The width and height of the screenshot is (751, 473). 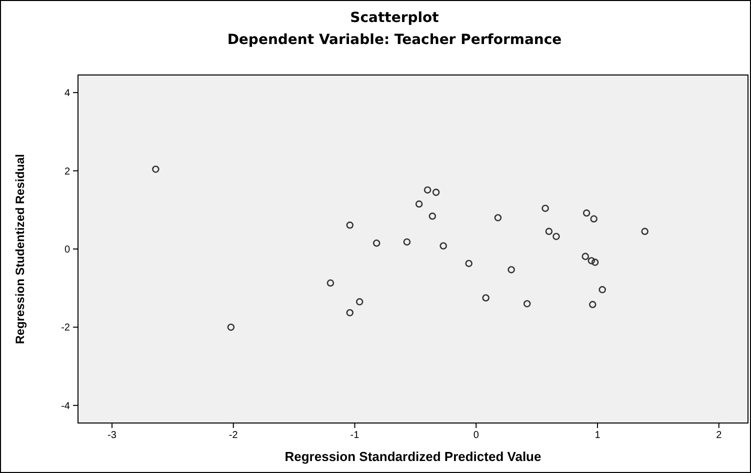 What do you see at coordinates (597, 435) in the screenshot?
I see `x-tick-label: 1` at bounding box center [597, 435].